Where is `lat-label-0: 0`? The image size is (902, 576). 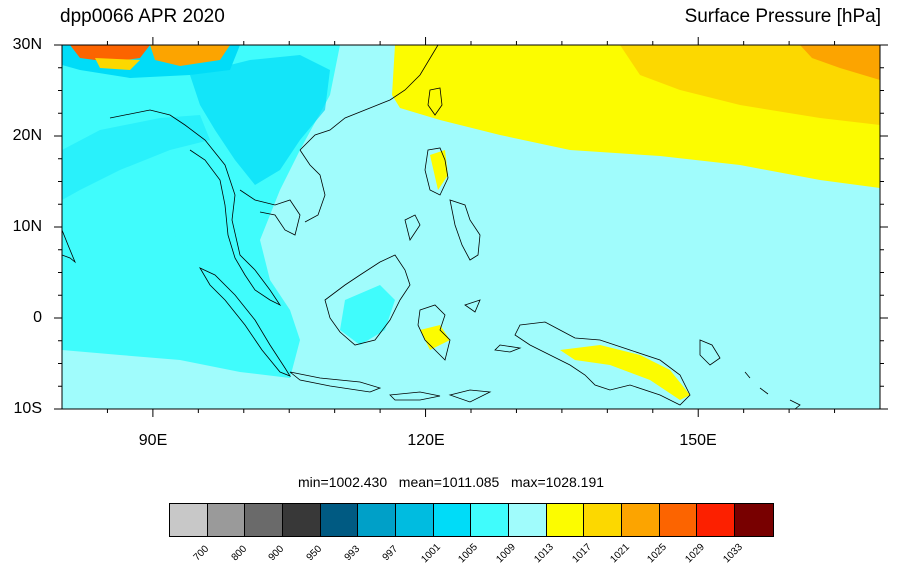
lat-label-0: 0 is located at coordinates (37, 317).